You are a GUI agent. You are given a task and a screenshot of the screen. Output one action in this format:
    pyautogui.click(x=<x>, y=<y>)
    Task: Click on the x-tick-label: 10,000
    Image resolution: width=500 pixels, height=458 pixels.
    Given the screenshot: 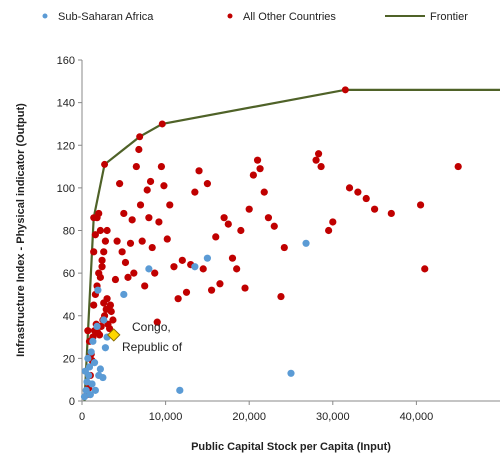 What is the action you would take?
    pyautogui.click(x=166, y=417)
    